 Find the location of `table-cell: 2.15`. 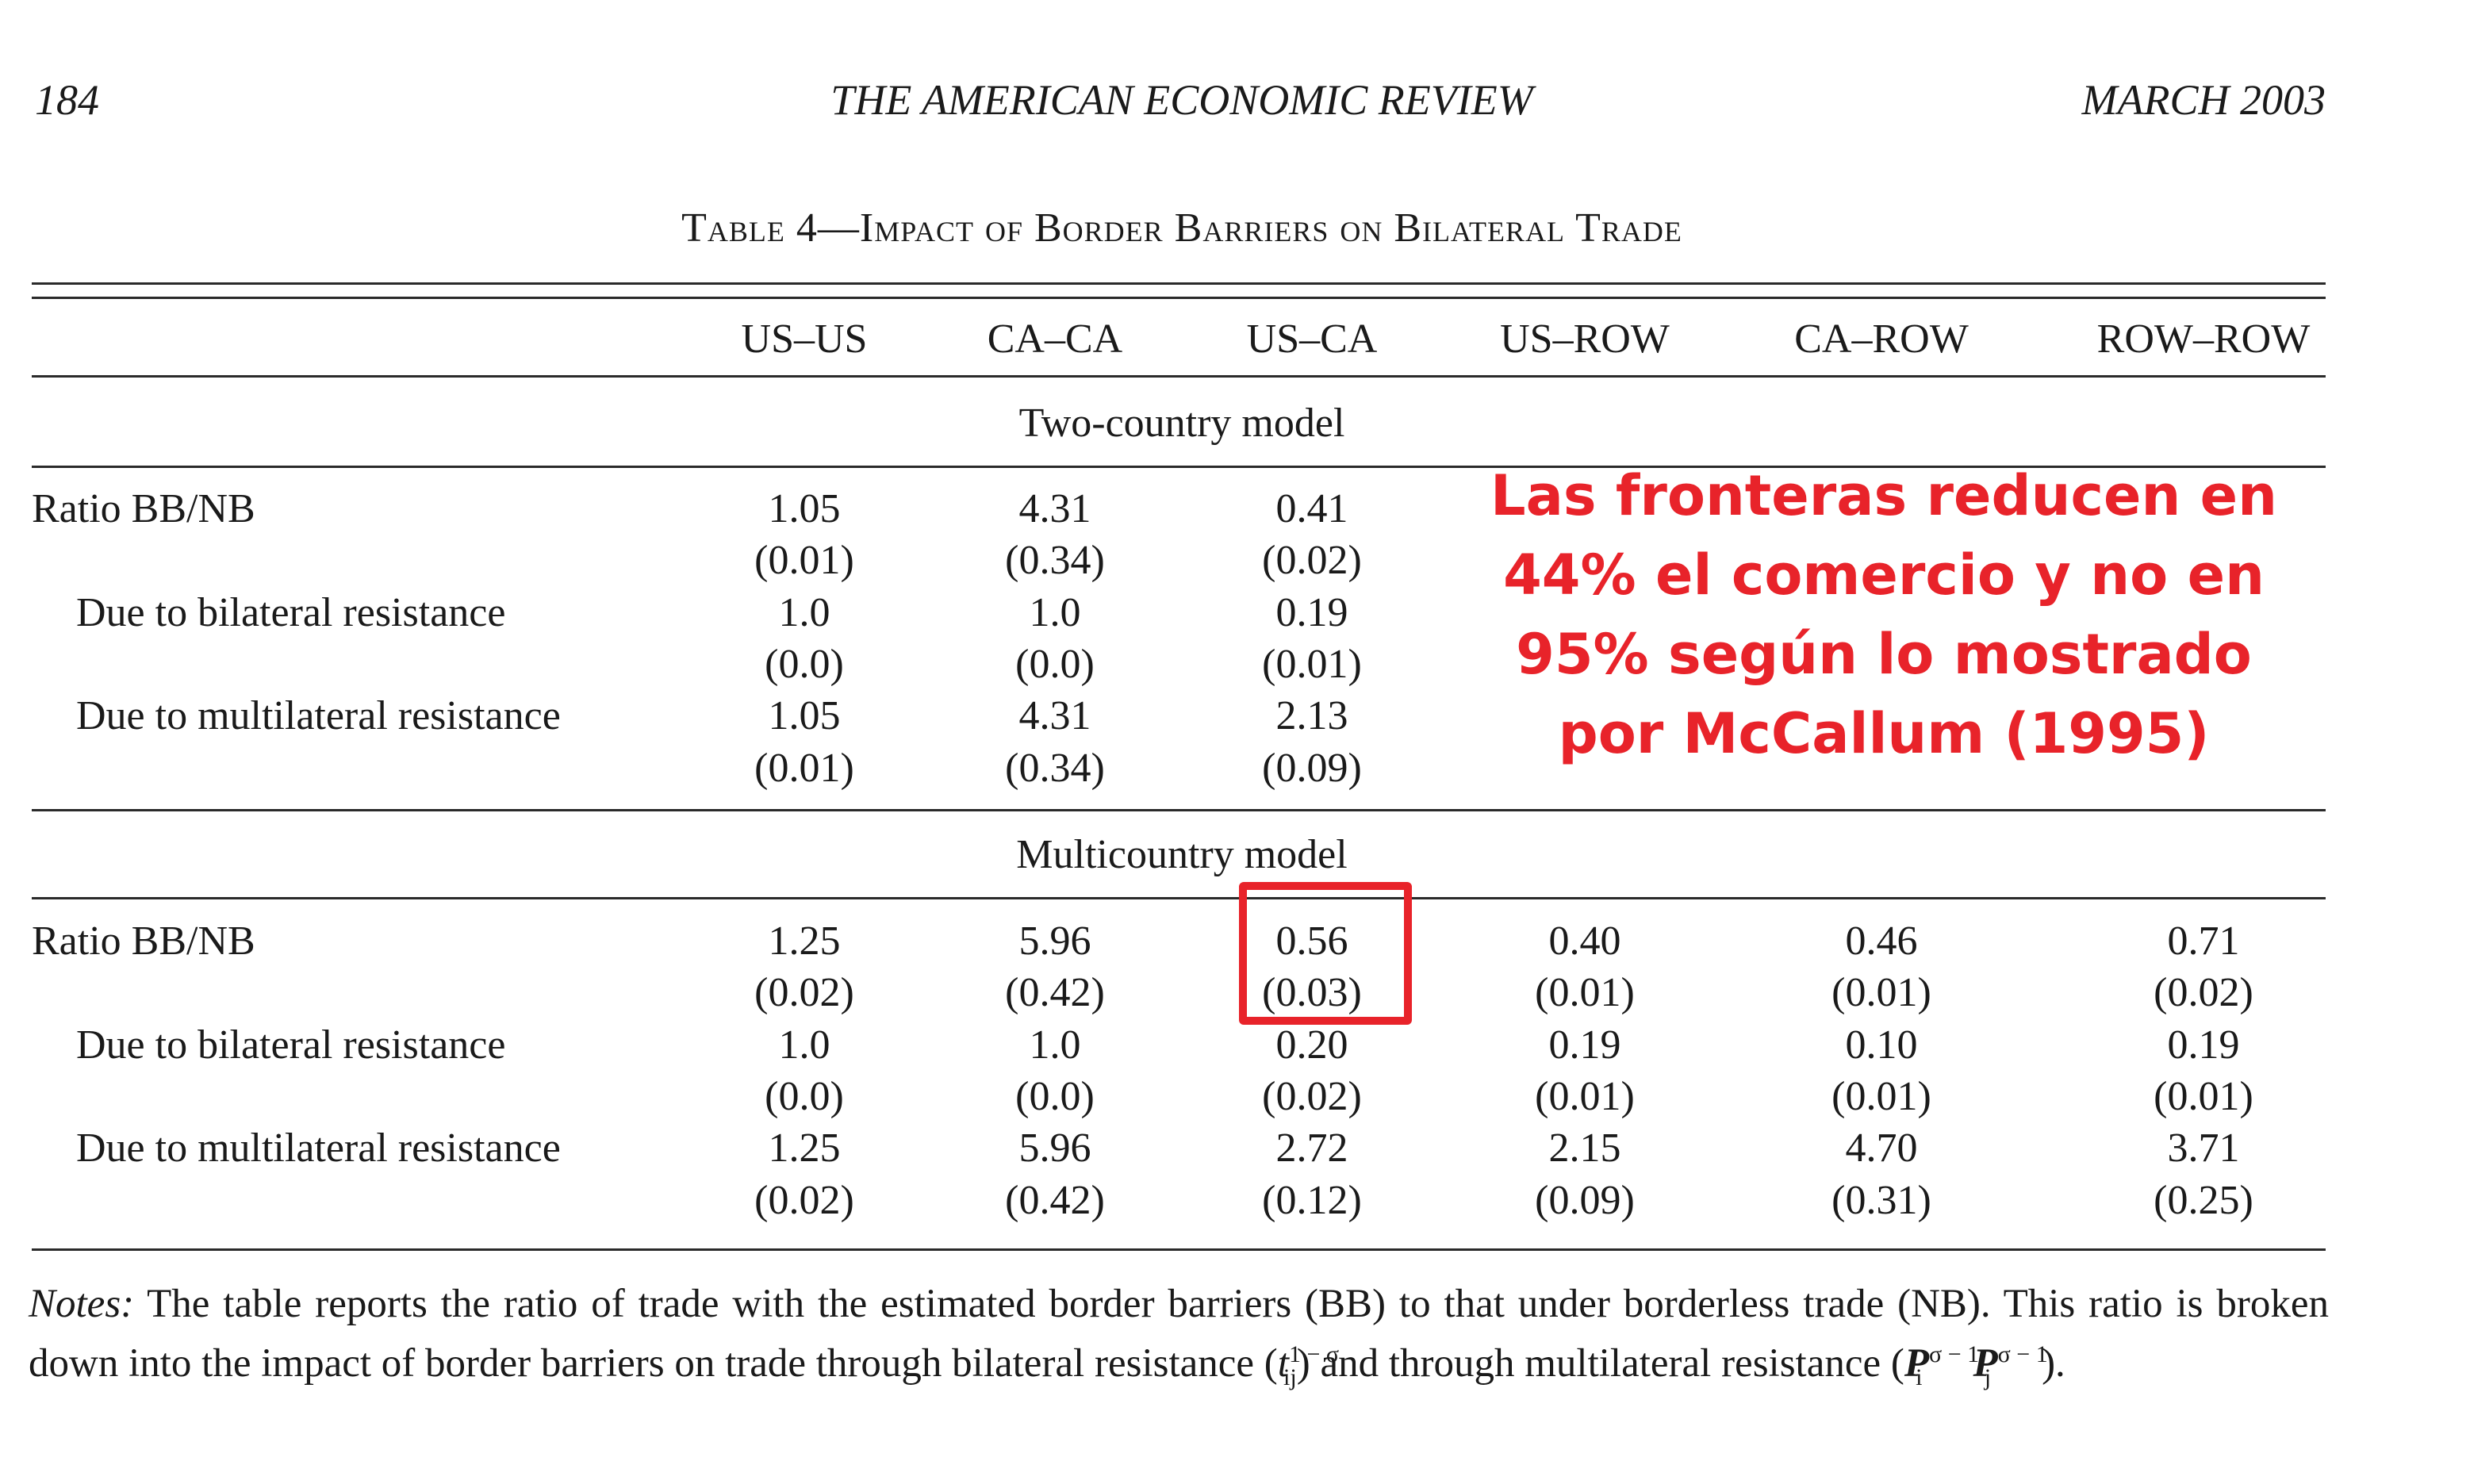

table-cell: 2.15 is located at coordinates (1584, 1148).